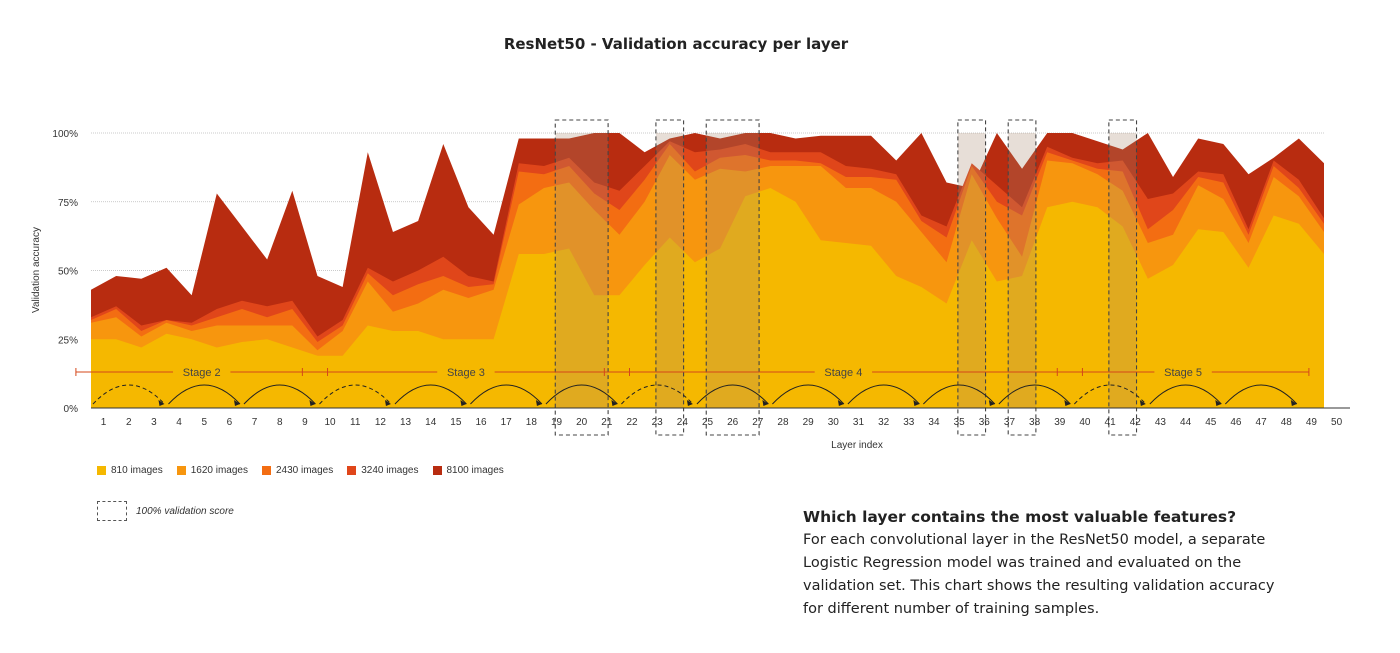 This screenshot has width=1400, height=653. I want to click on x-tick-label: 20, so click(582, 422).